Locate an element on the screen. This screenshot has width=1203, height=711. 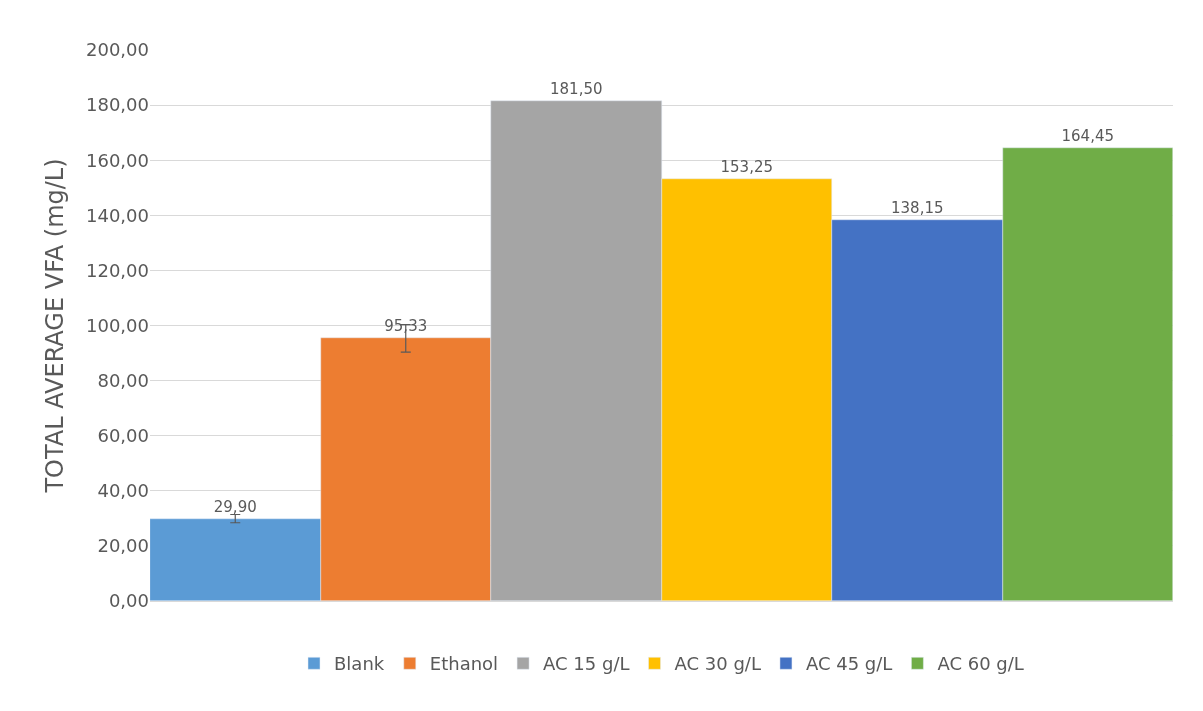
y-tick-label: 140,00 is located at coordinates (117, 215).